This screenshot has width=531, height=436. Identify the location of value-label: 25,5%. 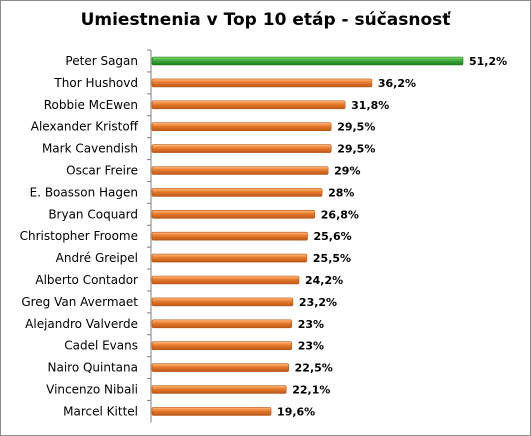
(332, 258).